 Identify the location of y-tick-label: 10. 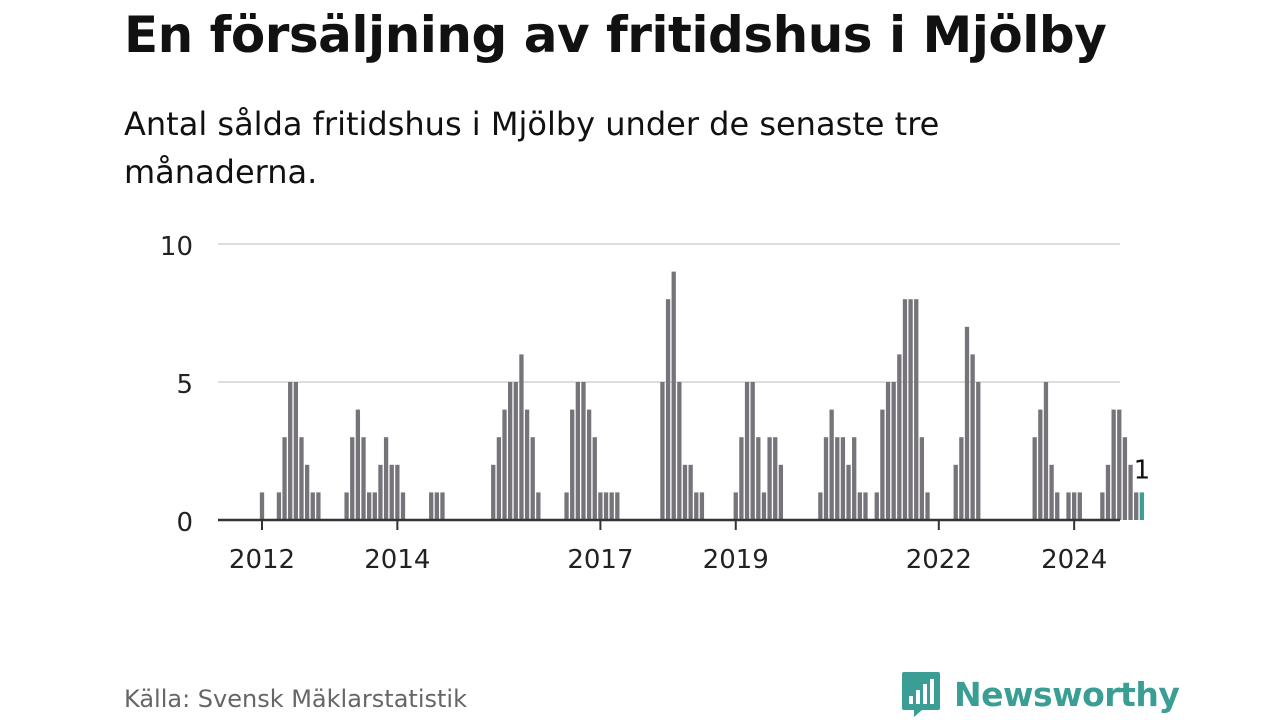
(176, 247).